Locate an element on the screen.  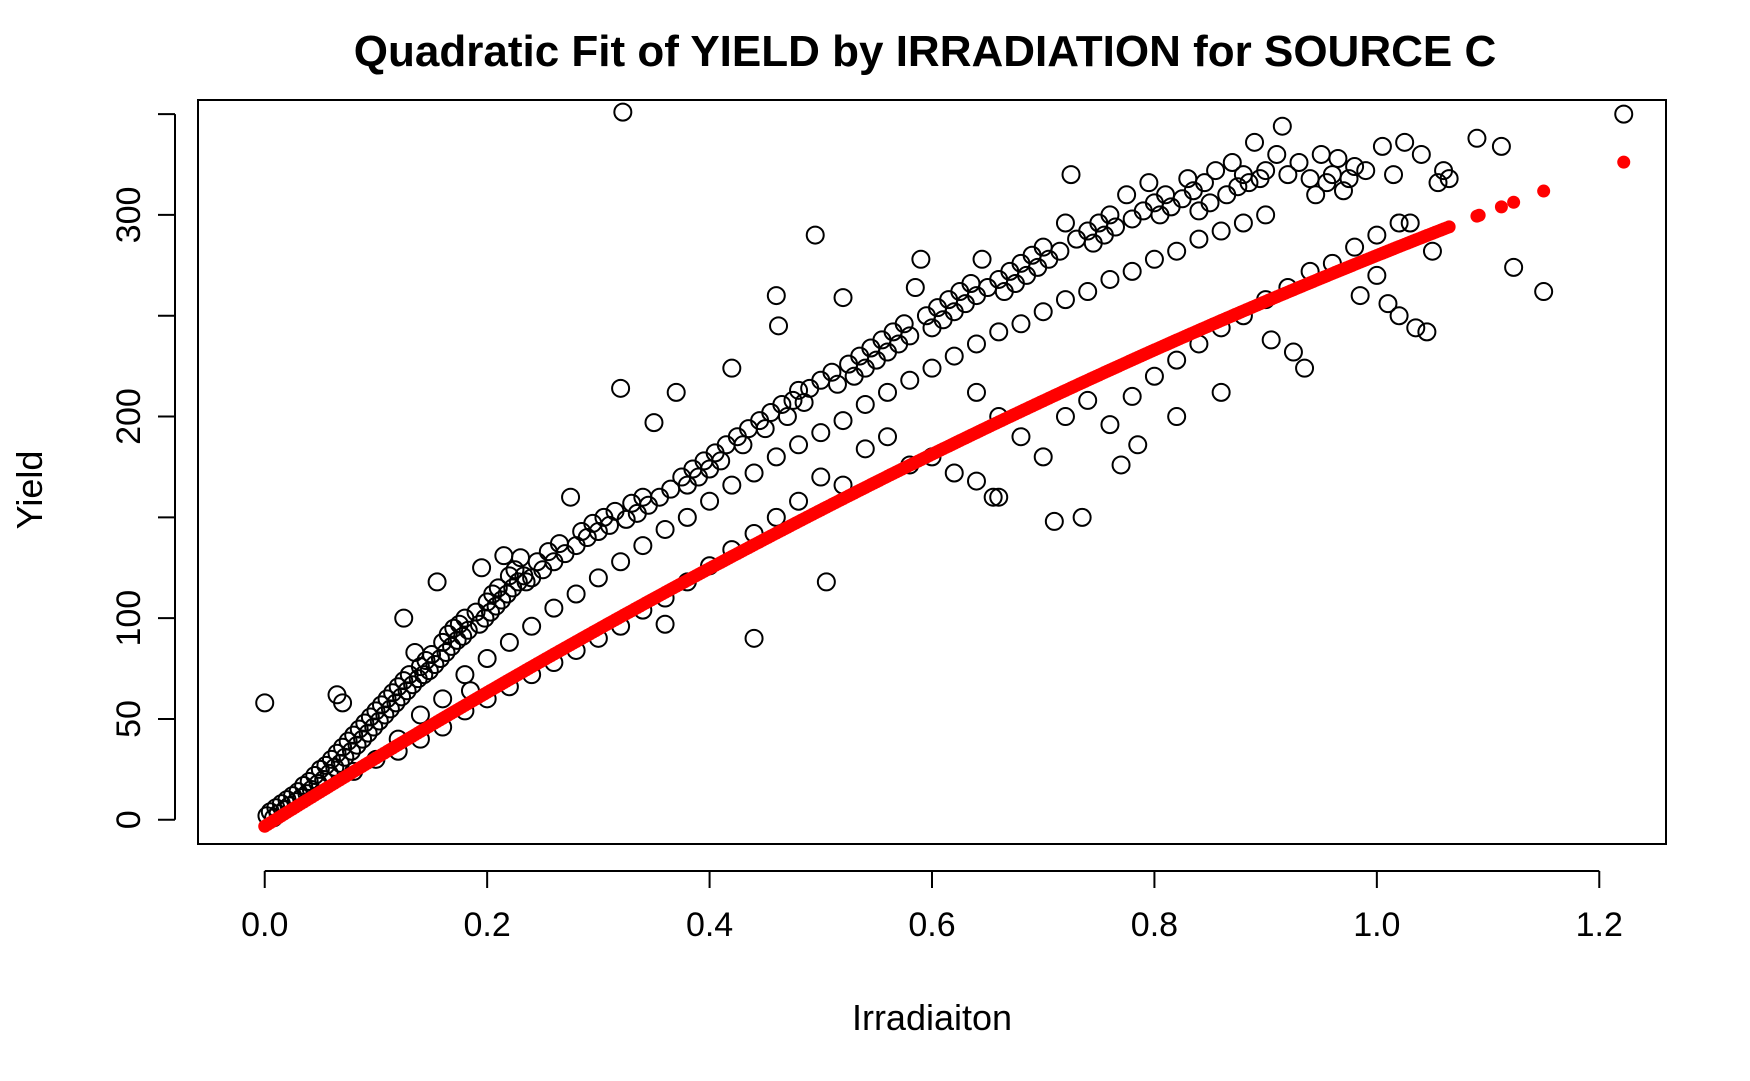
x-axis-label: Irradiaiton is located at coordinates (932, 1017).